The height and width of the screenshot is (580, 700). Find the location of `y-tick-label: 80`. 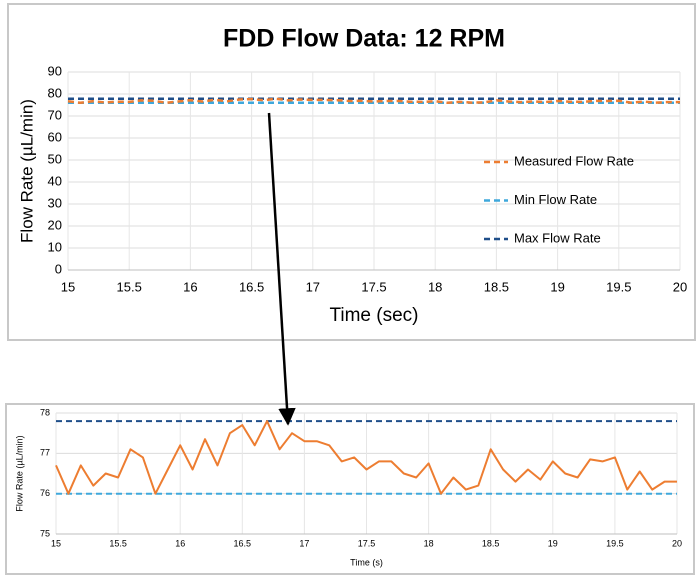

y-tick-label: 80 is located at coordinates (55, 92).